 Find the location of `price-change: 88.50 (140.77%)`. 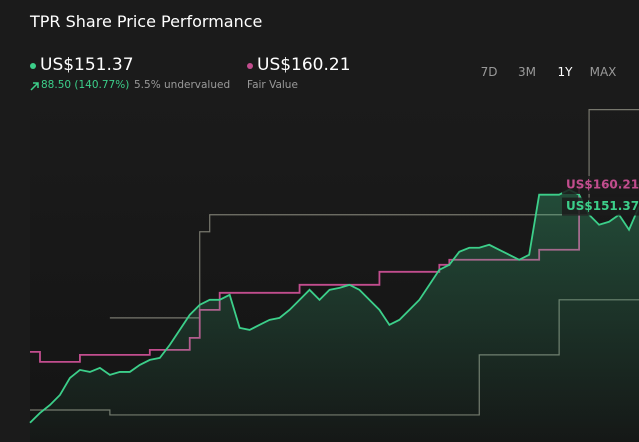

price-change: 88.50 (140.77%) is located at coordinates (85, 85).